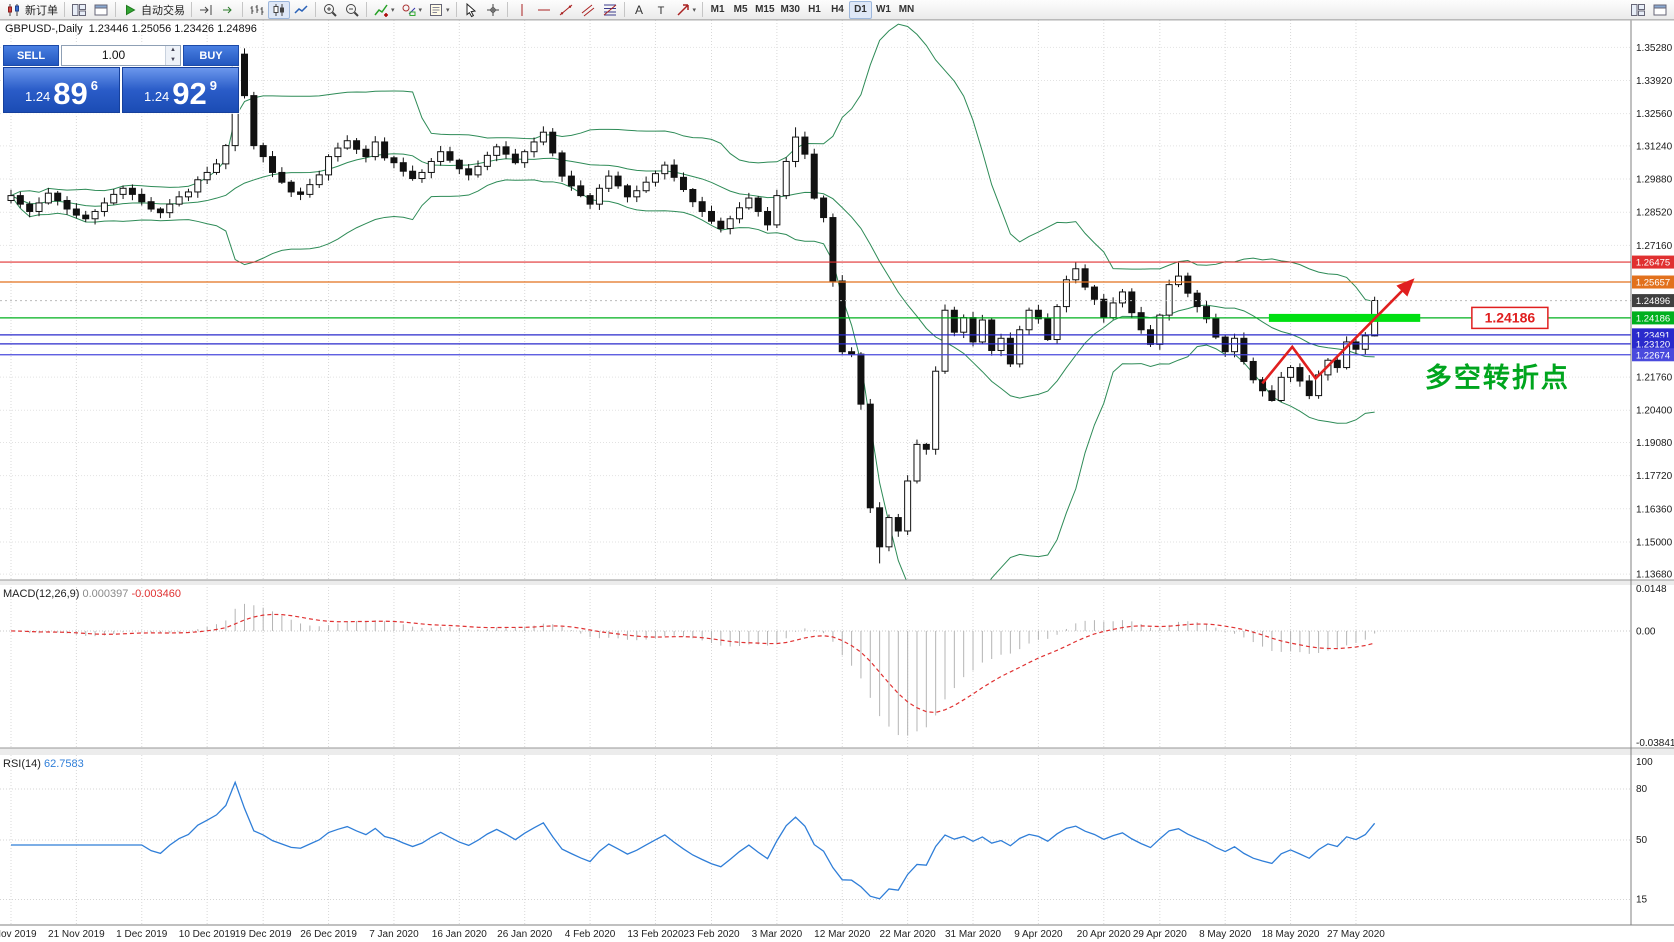 This screenshot has width=1674, height=942. I want to click on chart-shift-icon, so click(206, 9).